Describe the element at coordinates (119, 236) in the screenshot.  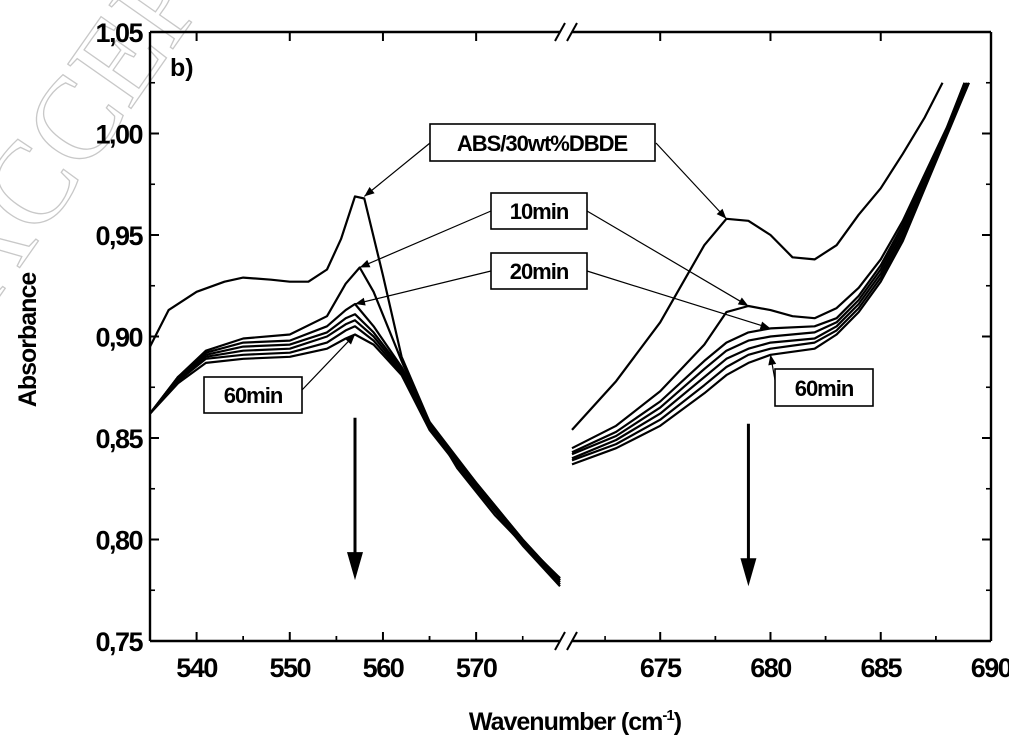
I see `y-tick-label: 0,95` at that location.